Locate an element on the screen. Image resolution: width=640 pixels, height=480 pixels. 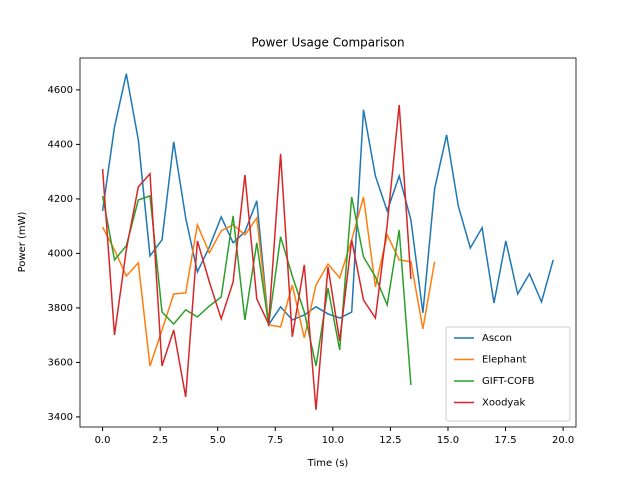
x-tick-label: 15.0 is located at coordinates (448, 440).